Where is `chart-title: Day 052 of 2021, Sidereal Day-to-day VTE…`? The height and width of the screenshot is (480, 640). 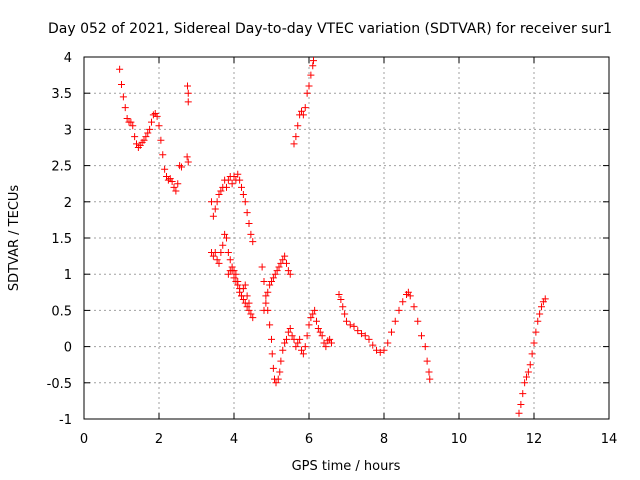 chart-title: Day 052 of 2021, Sidereal Day-to-day VTE… is located at coordinates (330, 29).